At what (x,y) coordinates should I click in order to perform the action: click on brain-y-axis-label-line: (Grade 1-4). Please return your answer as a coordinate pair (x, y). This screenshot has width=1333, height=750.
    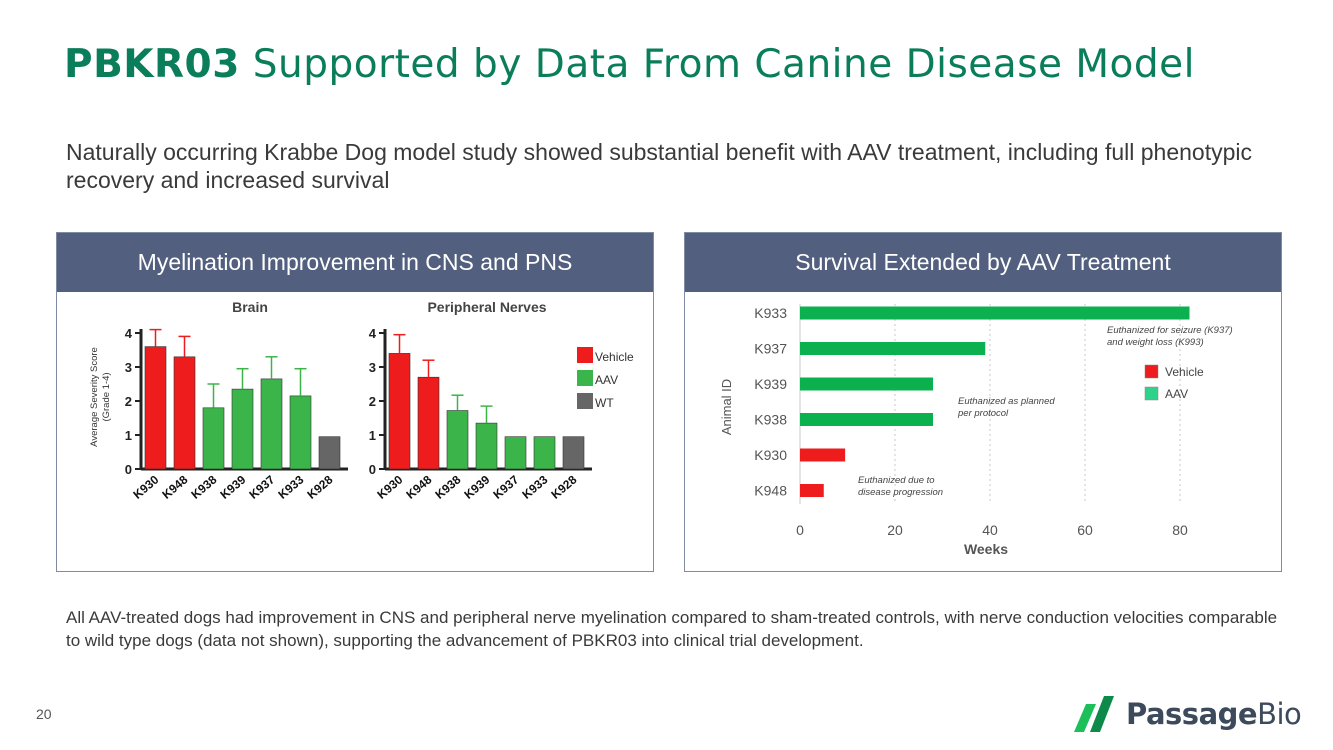
    Looking at the image, I should click on (106, 396).